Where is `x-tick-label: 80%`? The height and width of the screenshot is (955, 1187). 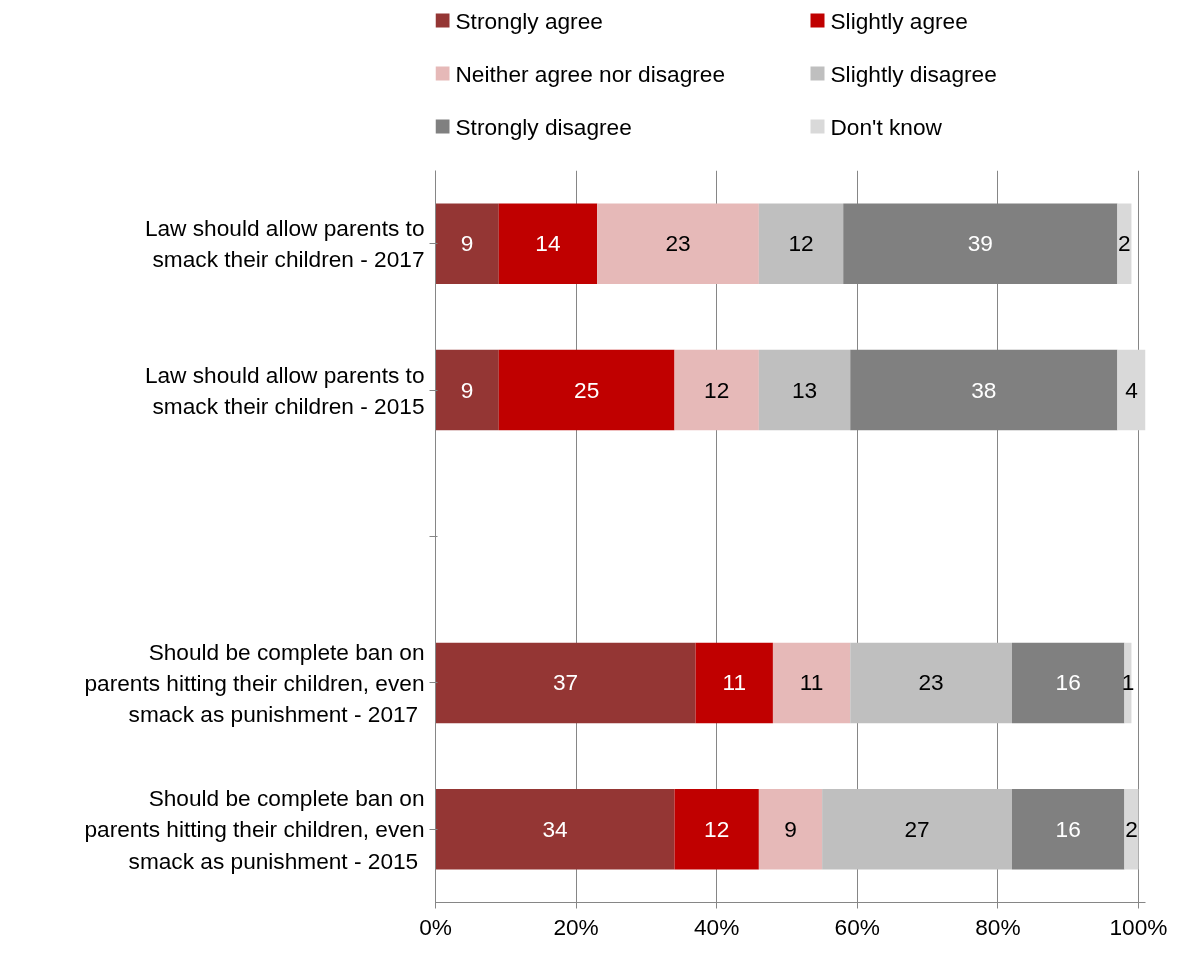
x-tick-label: 80% is located at coordinates (998, 926).